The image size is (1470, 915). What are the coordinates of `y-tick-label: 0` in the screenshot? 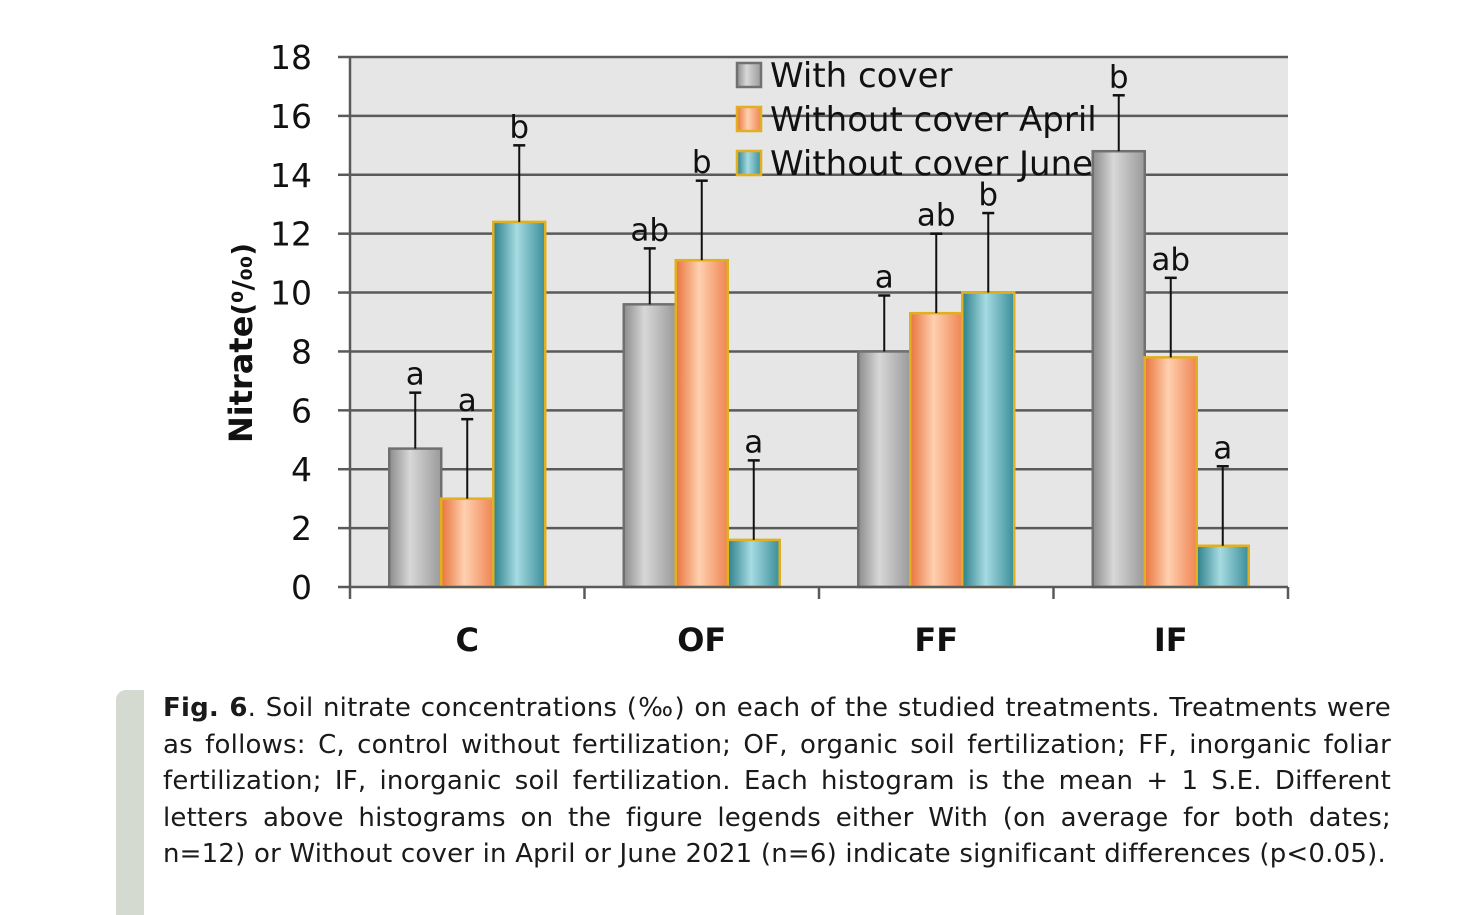 It's located at (301, 587).